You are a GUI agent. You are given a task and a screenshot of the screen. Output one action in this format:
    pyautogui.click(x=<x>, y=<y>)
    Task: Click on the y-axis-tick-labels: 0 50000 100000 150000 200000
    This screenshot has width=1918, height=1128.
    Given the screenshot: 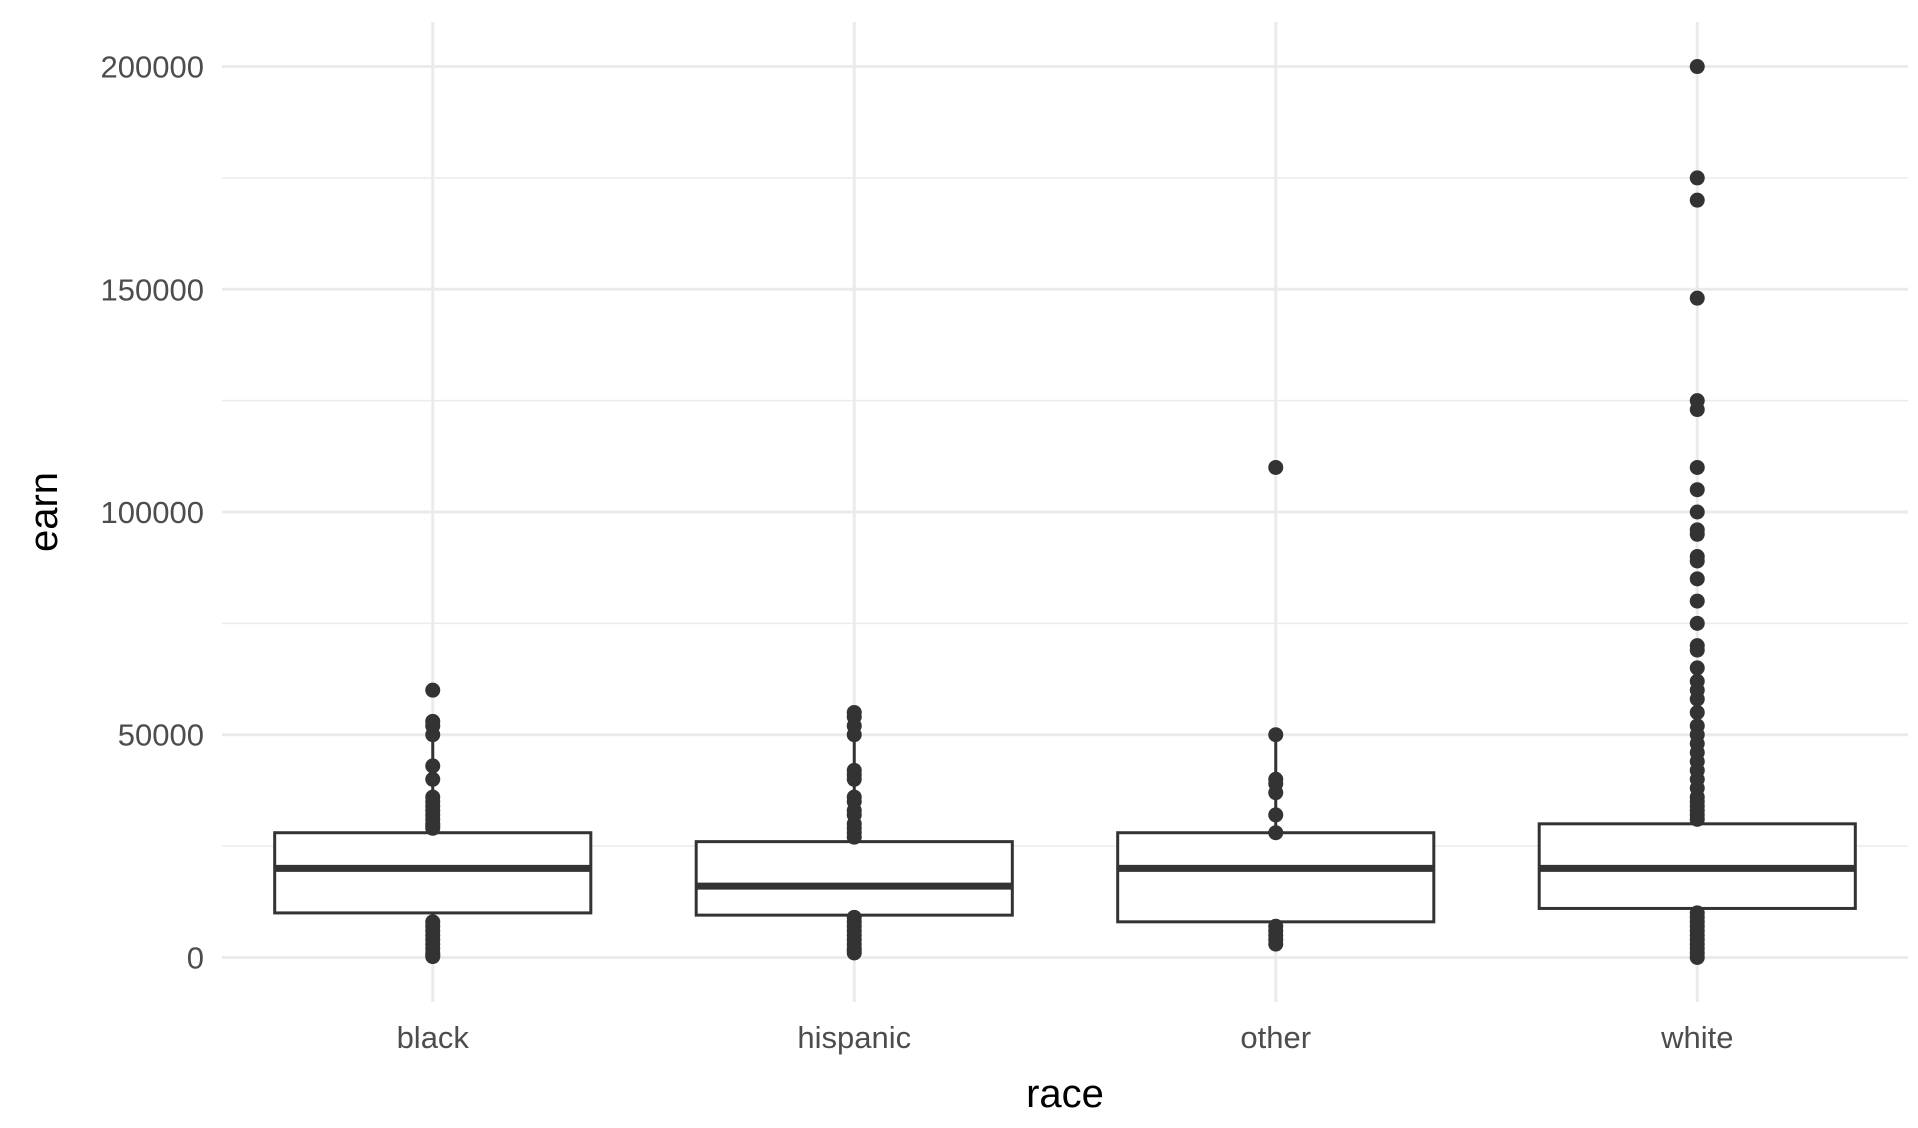 What is the action you would take?
    pyautogui.click(x=152, y=513)
    